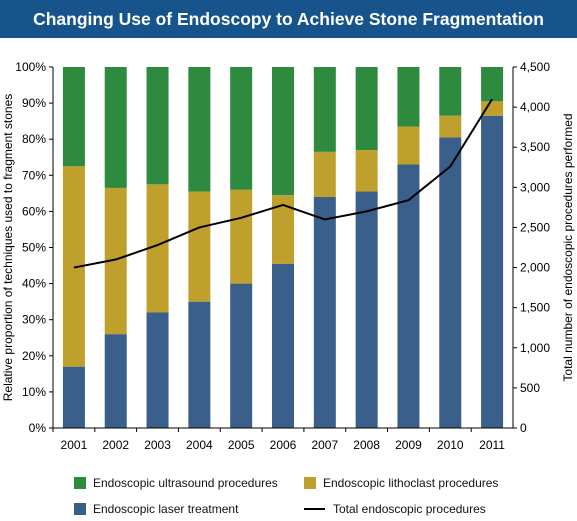 The image size is (577, 521). I want to click on left-tick-label: 100%, so click(30, 67).